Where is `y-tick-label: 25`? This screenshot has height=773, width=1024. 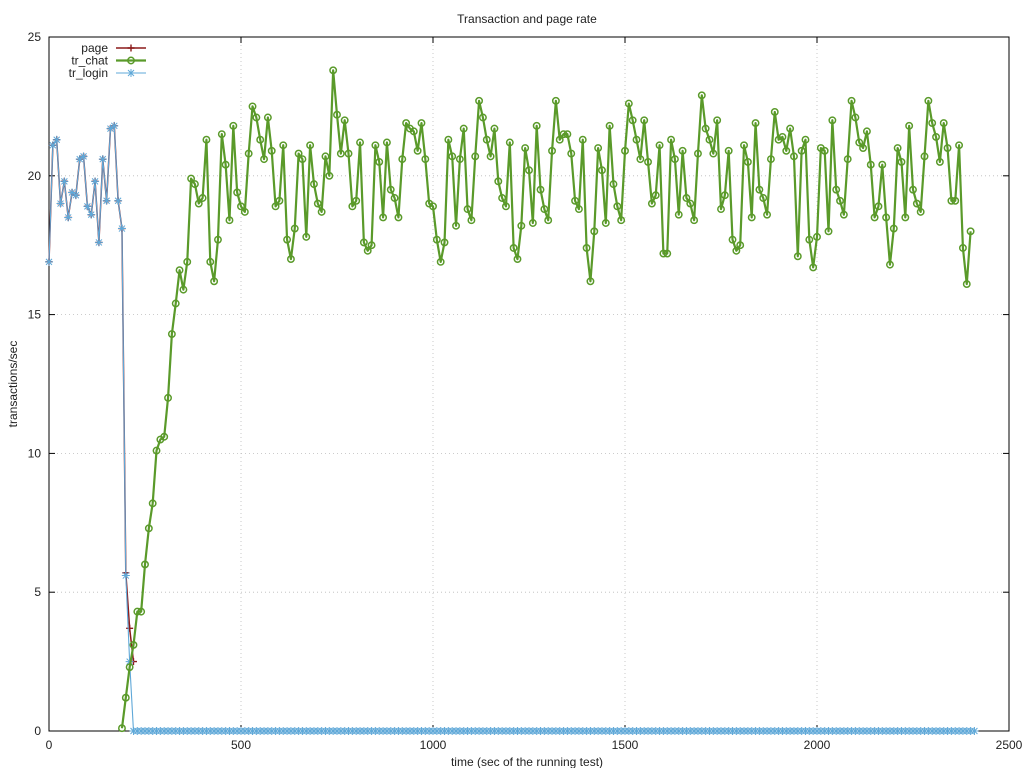 y-tick-label: 25 is located at coordinates (35, 37).